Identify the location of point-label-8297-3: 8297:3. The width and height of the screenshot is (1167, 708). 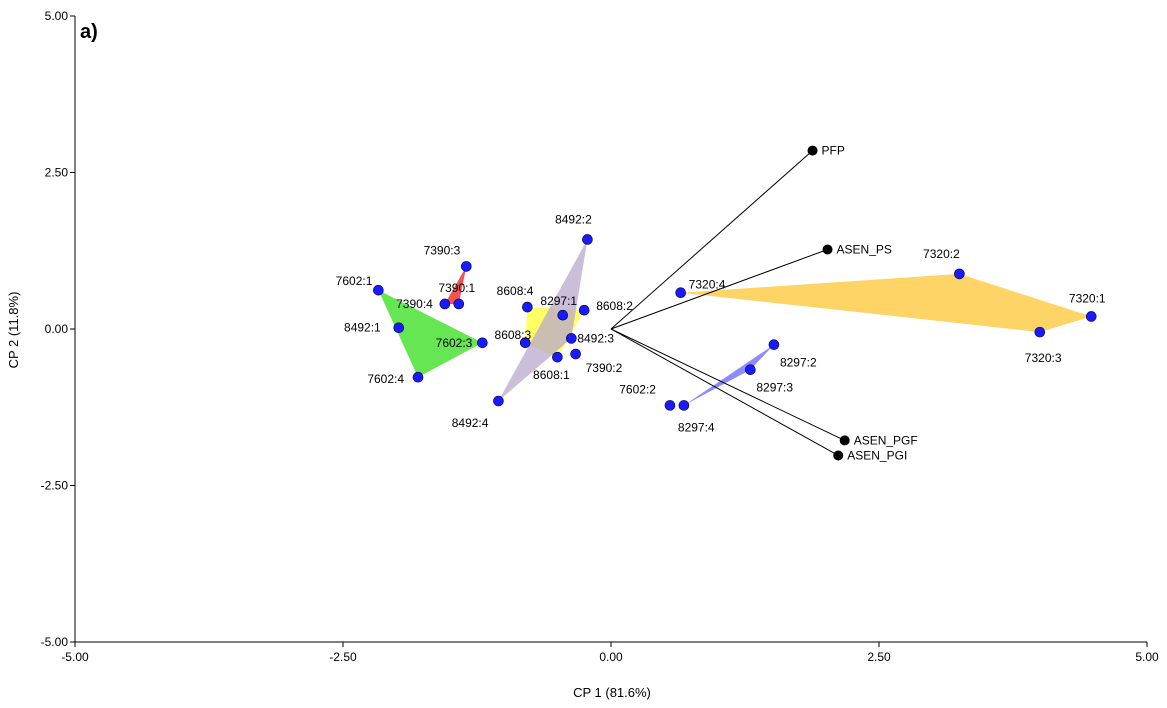
(774, 388).